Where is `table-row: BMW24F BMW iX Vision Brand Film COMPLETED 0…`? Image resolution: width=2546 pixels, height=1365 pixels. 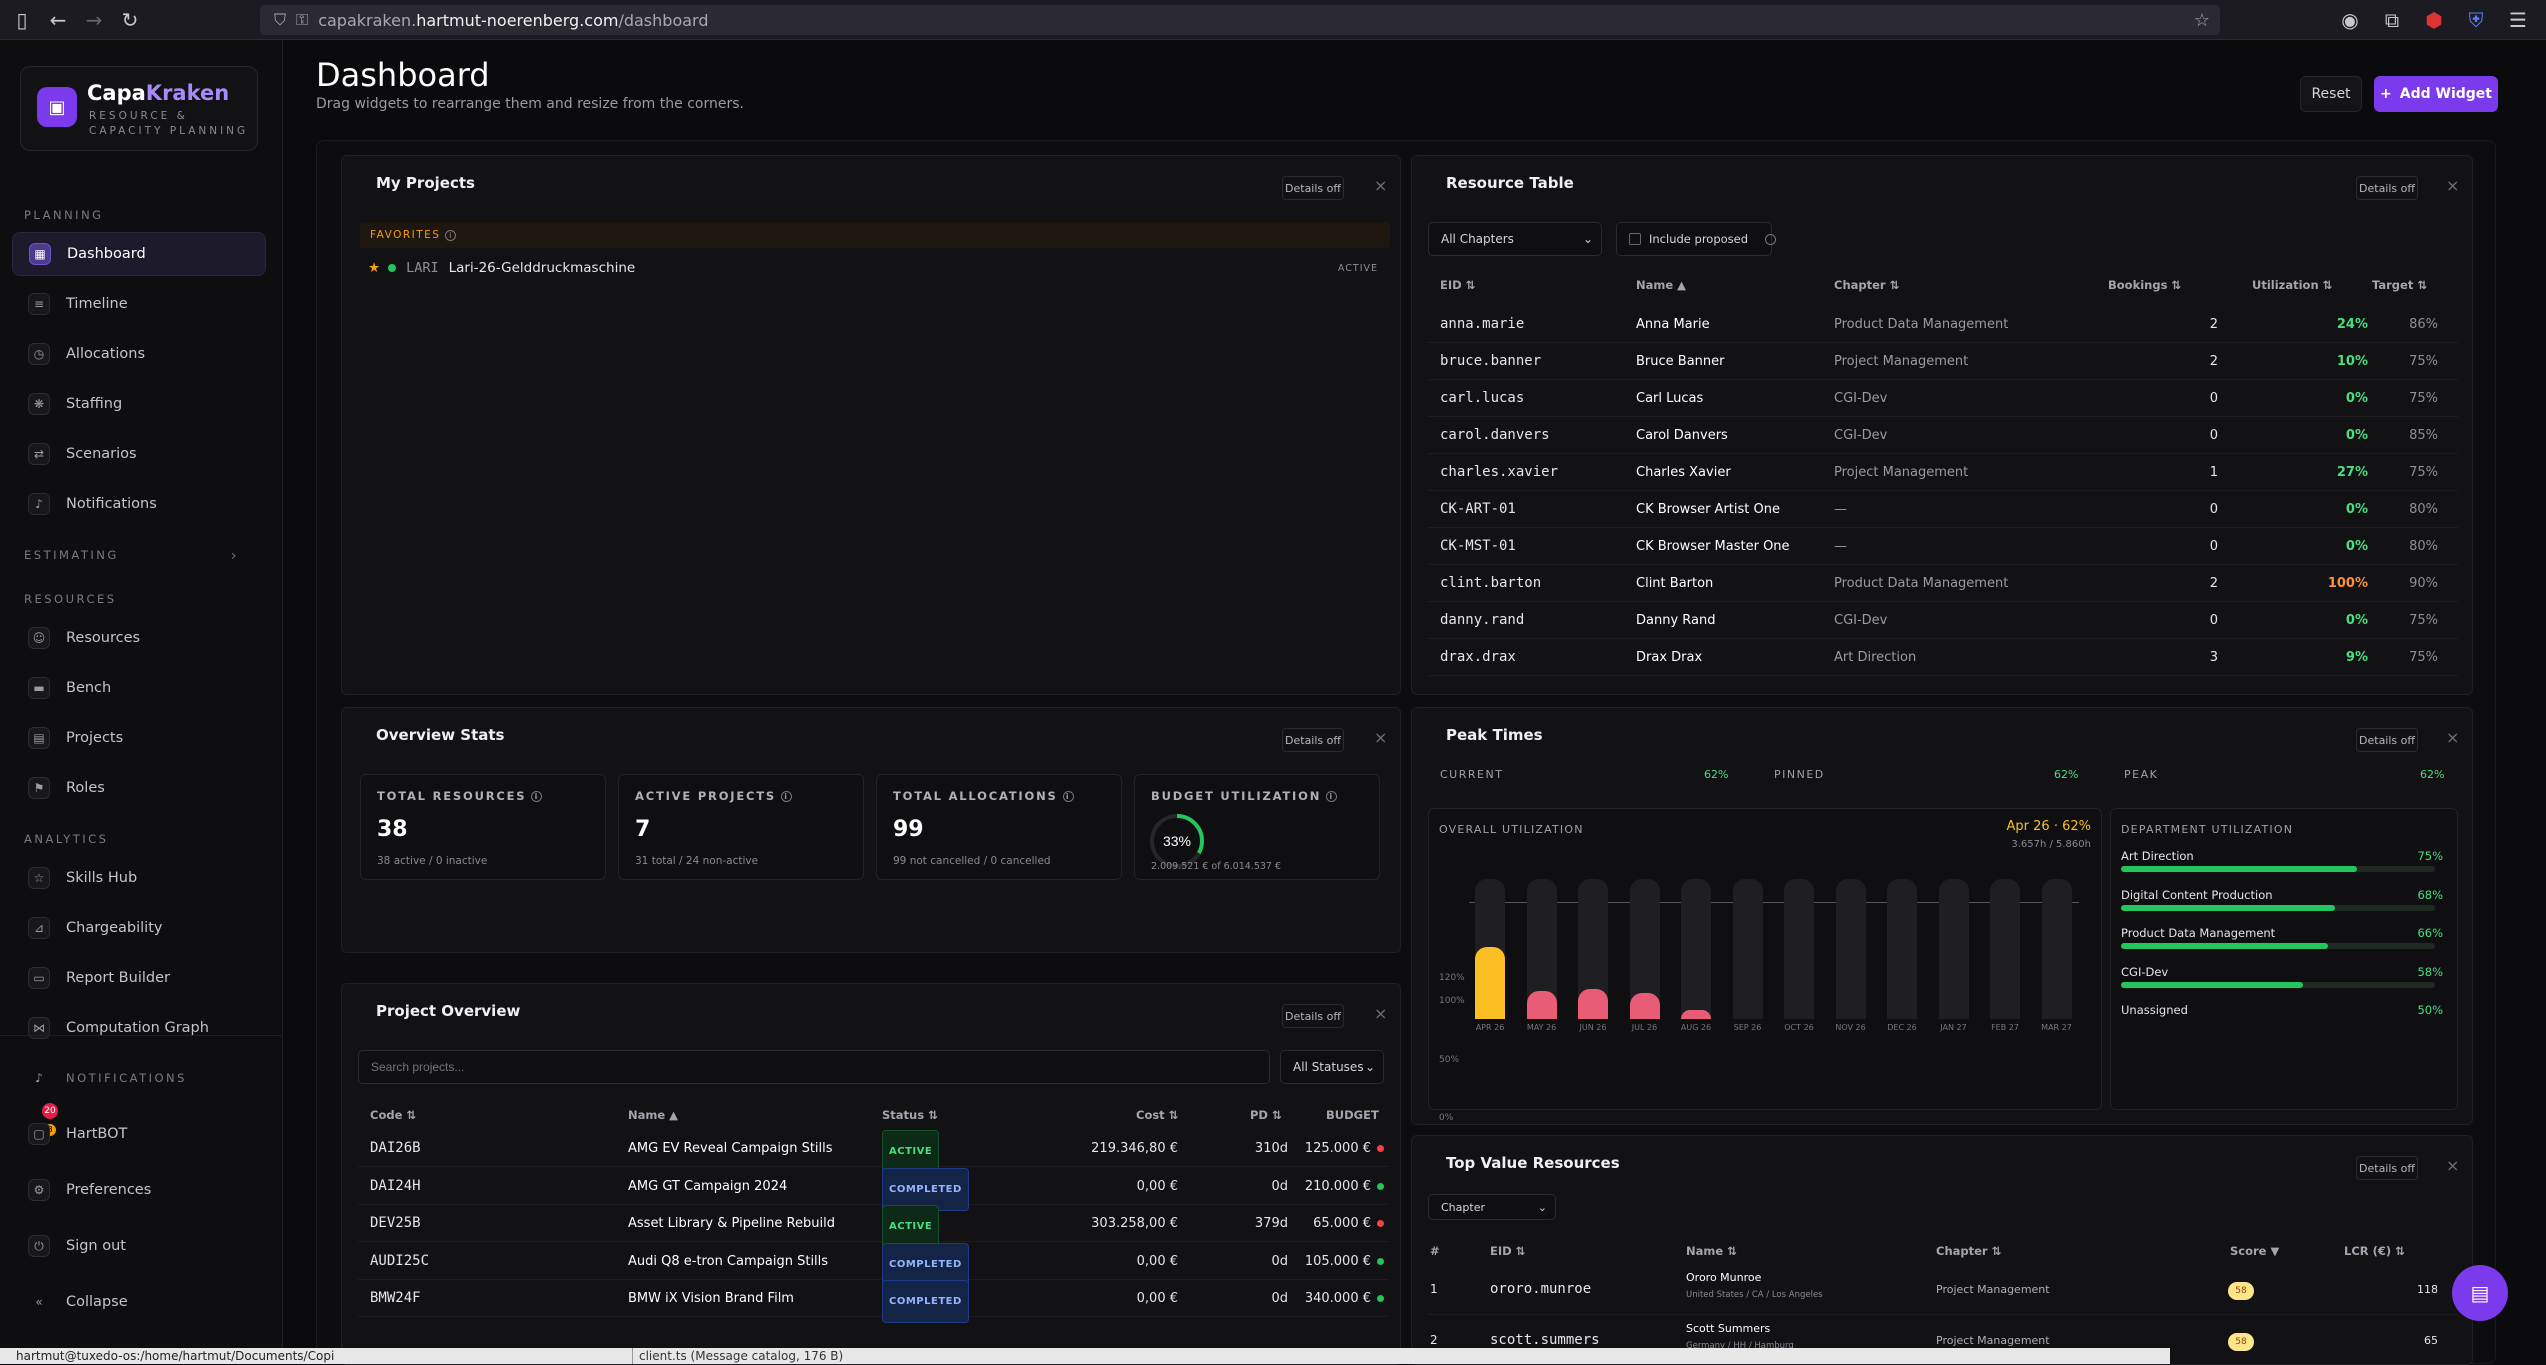
table-row: BMW24F BMW iX Vision Brand Film COMPLETED 0… is located at coordinates (873, 1301).